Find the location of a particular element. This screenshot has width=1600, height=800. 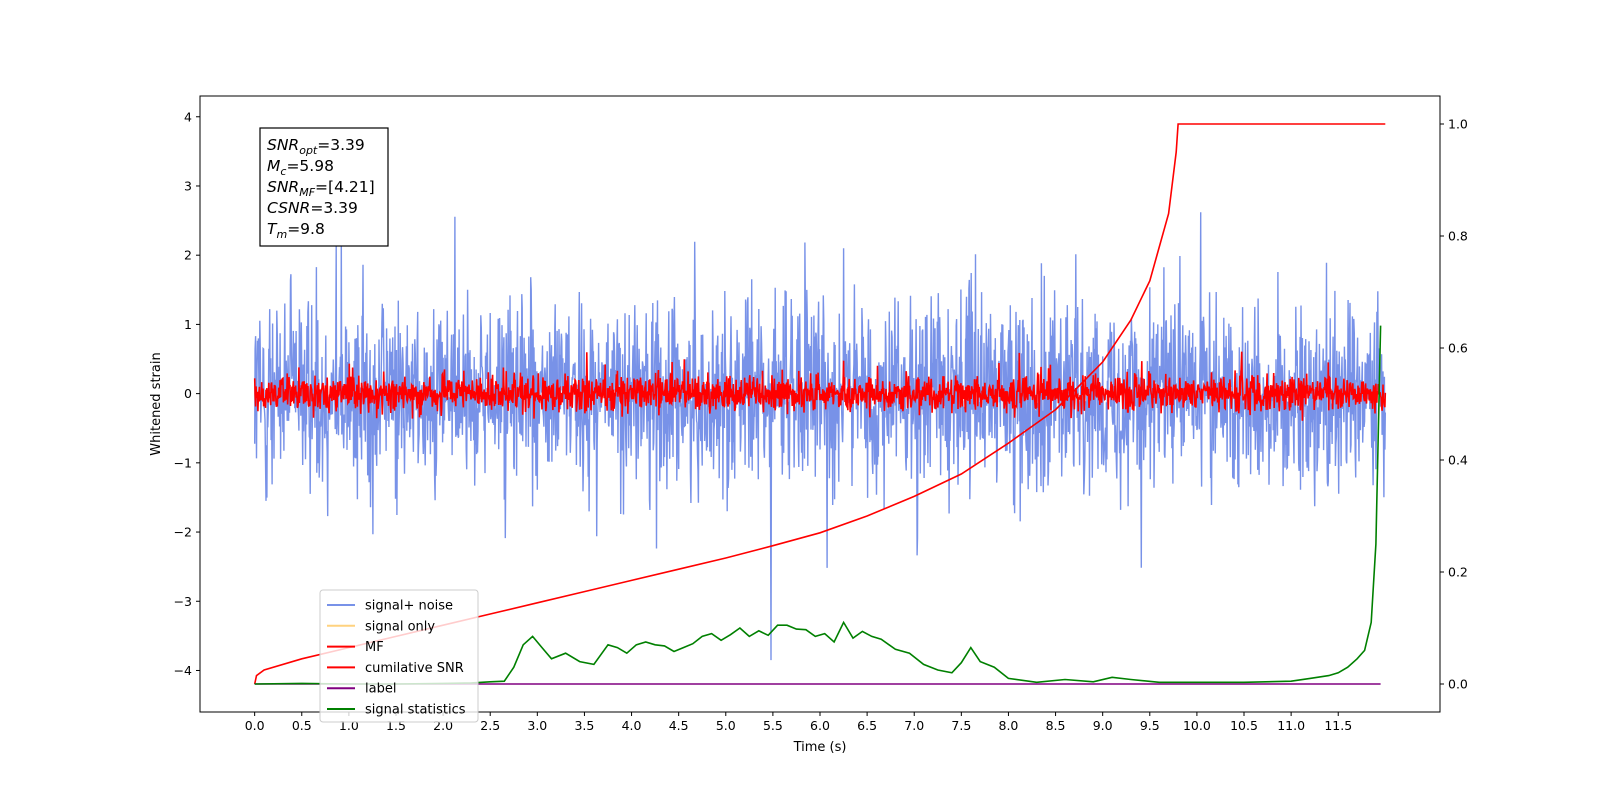

y-tick-label: −1 is located at coordinates (183, 462).